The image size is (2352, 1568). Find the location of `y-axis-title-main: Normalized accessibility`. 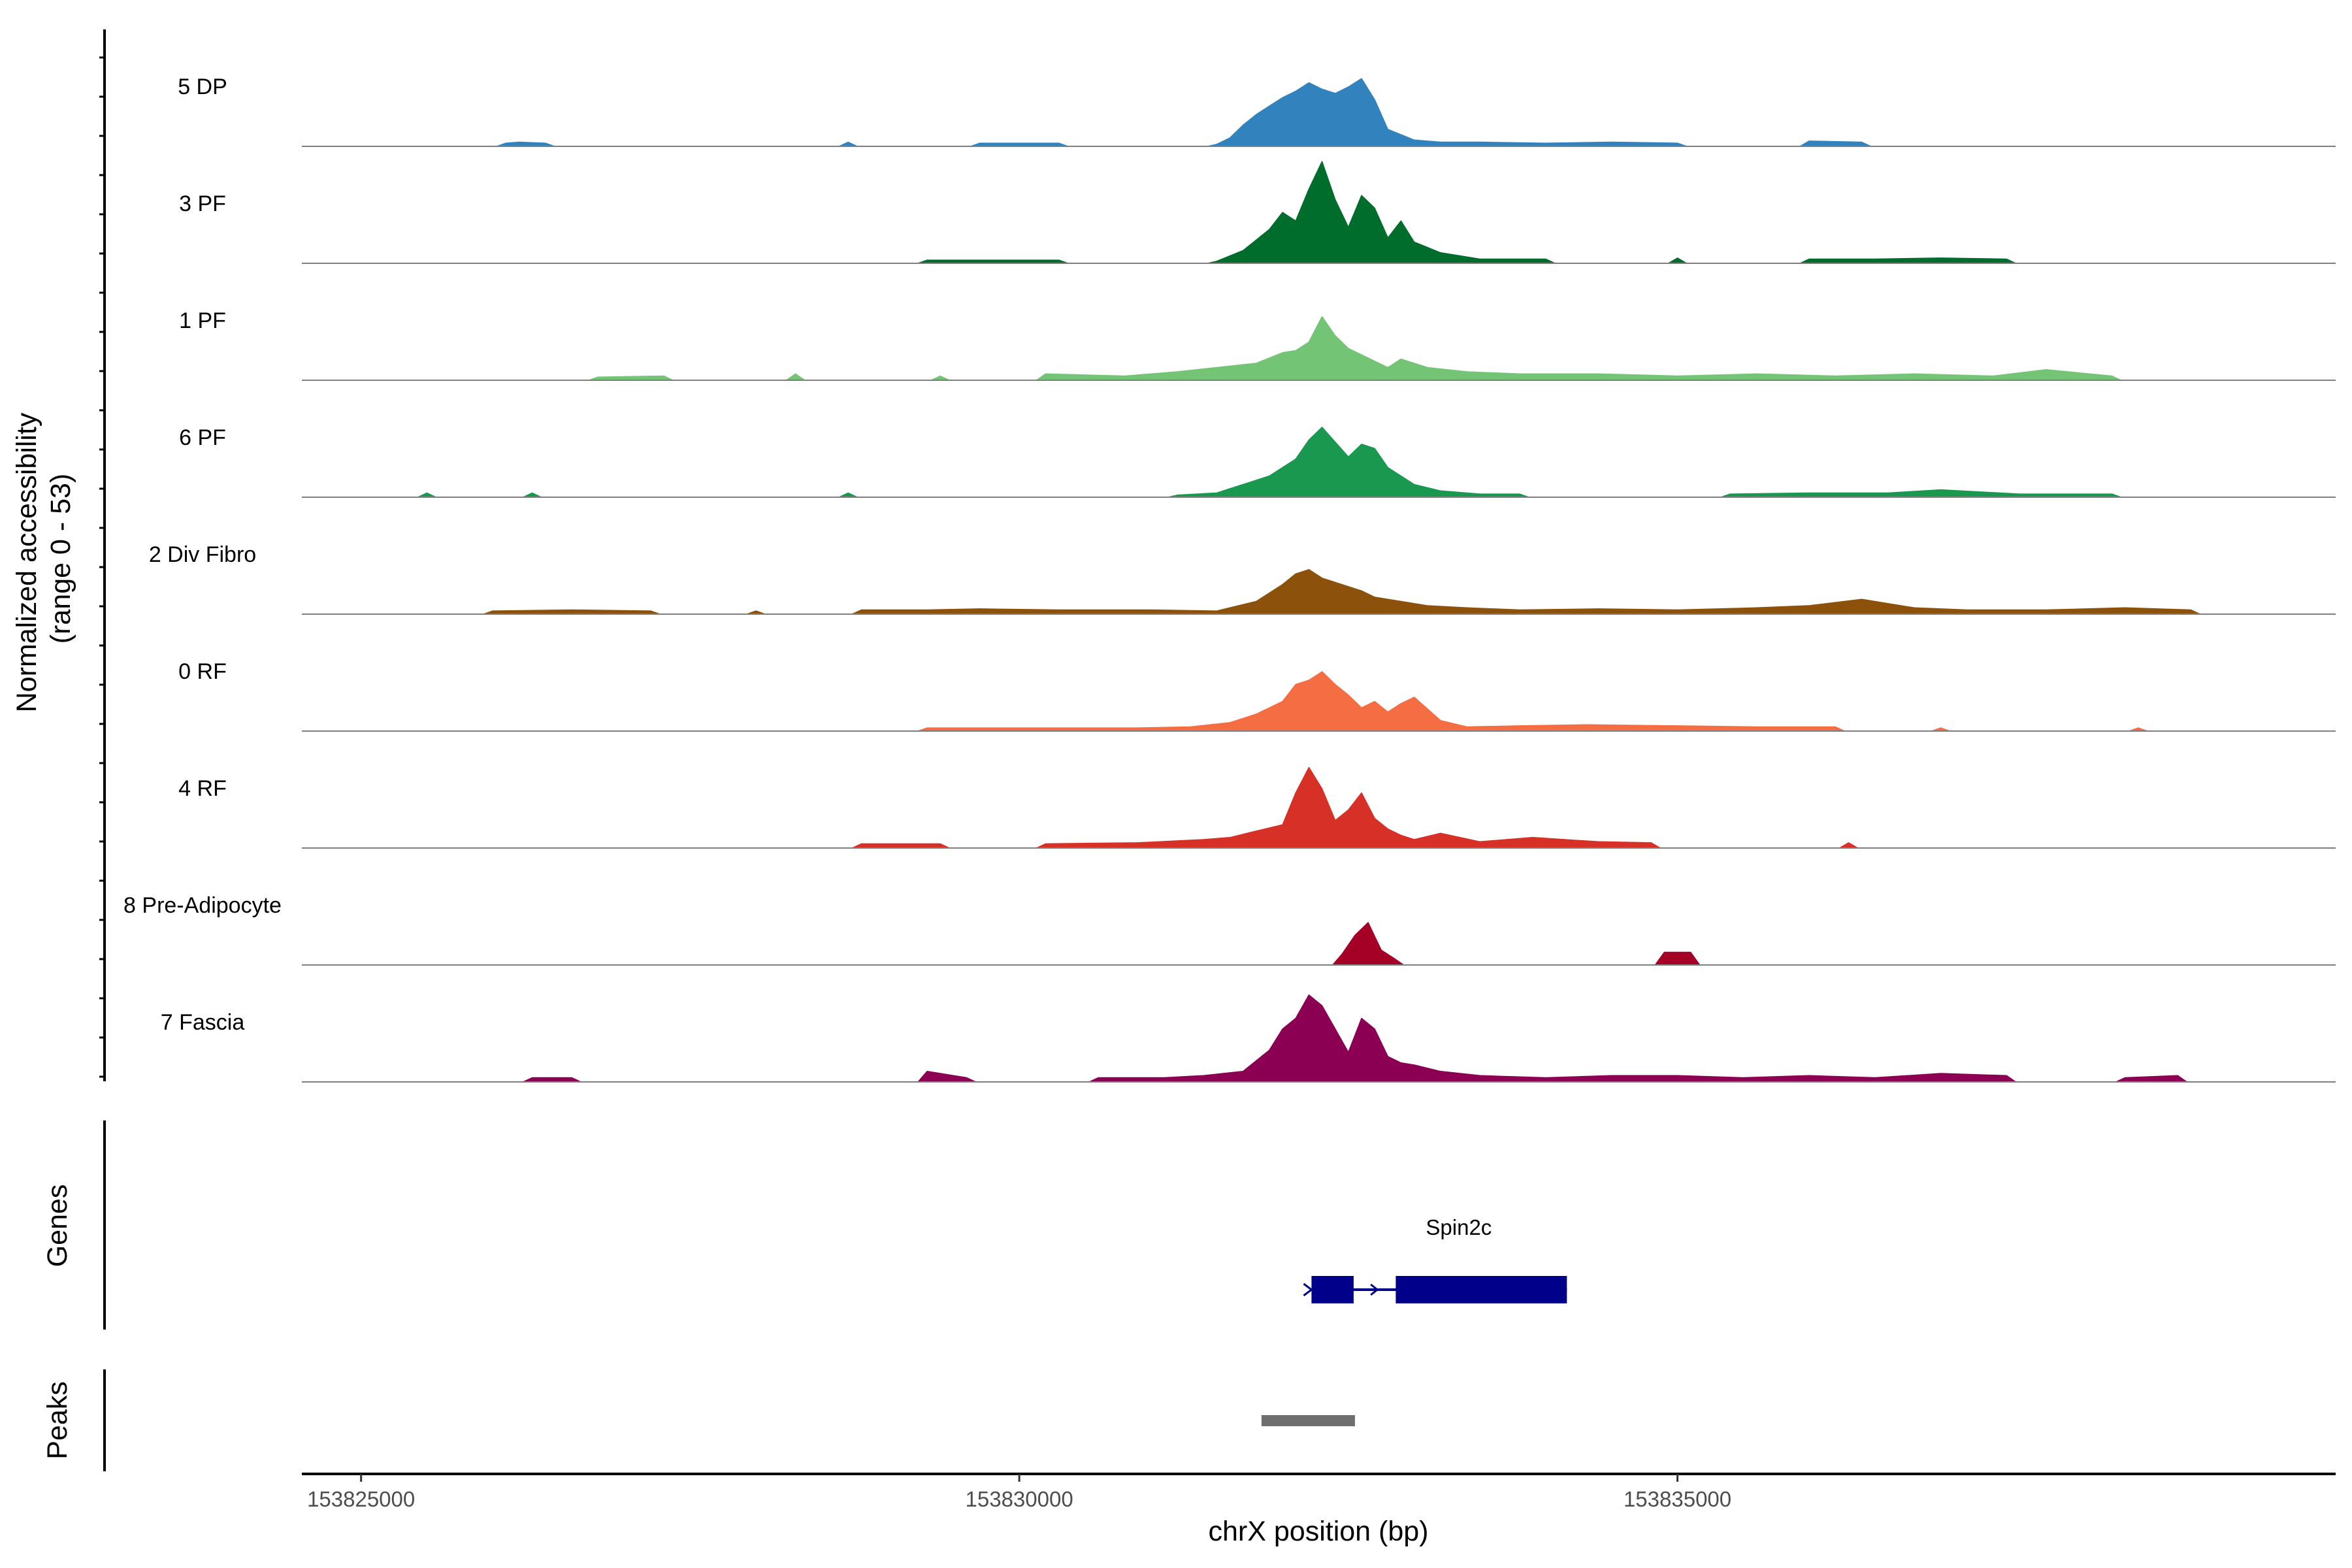

y-axis-title-main: Normalized accessibility is located at coordinates (26, 562).